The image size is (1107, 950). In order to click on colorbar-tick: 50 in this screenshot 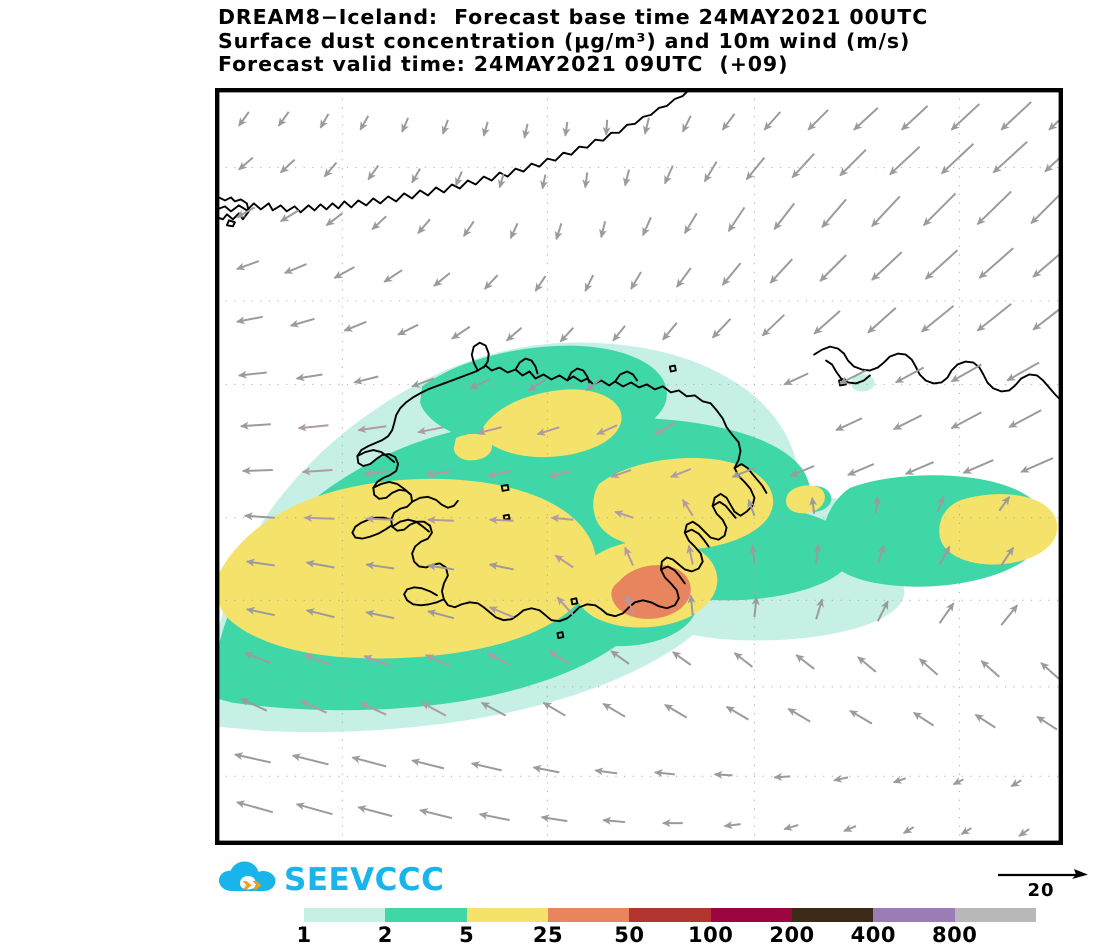, I will do `click(629, 935)`.